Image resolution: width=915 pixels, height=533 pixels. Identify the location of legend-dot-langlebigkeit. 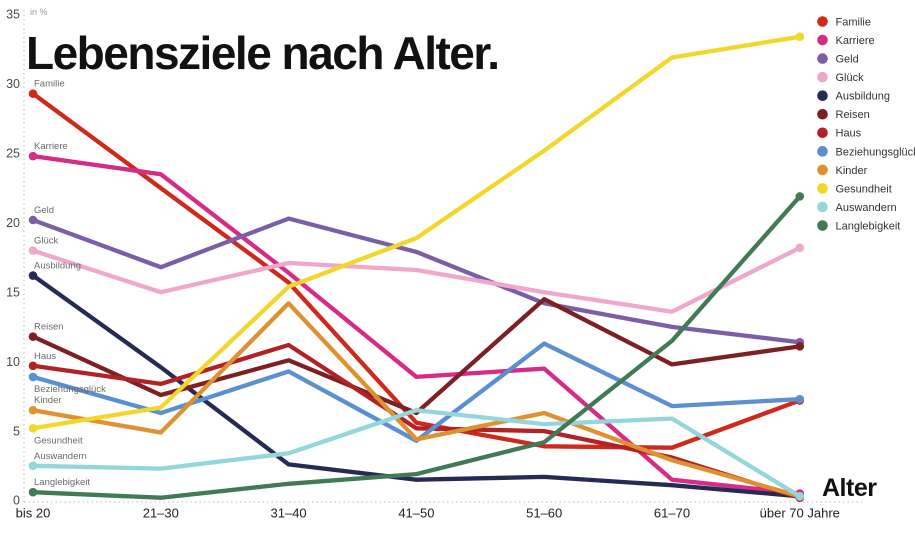
(822, 225).